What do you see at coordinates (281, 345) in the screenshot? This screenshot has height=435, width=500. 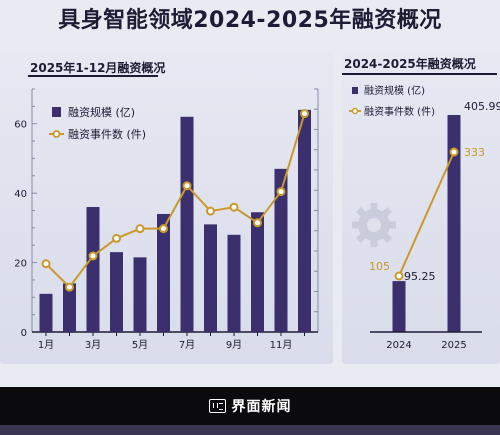 I see `x-tick-label: 11月` at bounding box center [281, 345].